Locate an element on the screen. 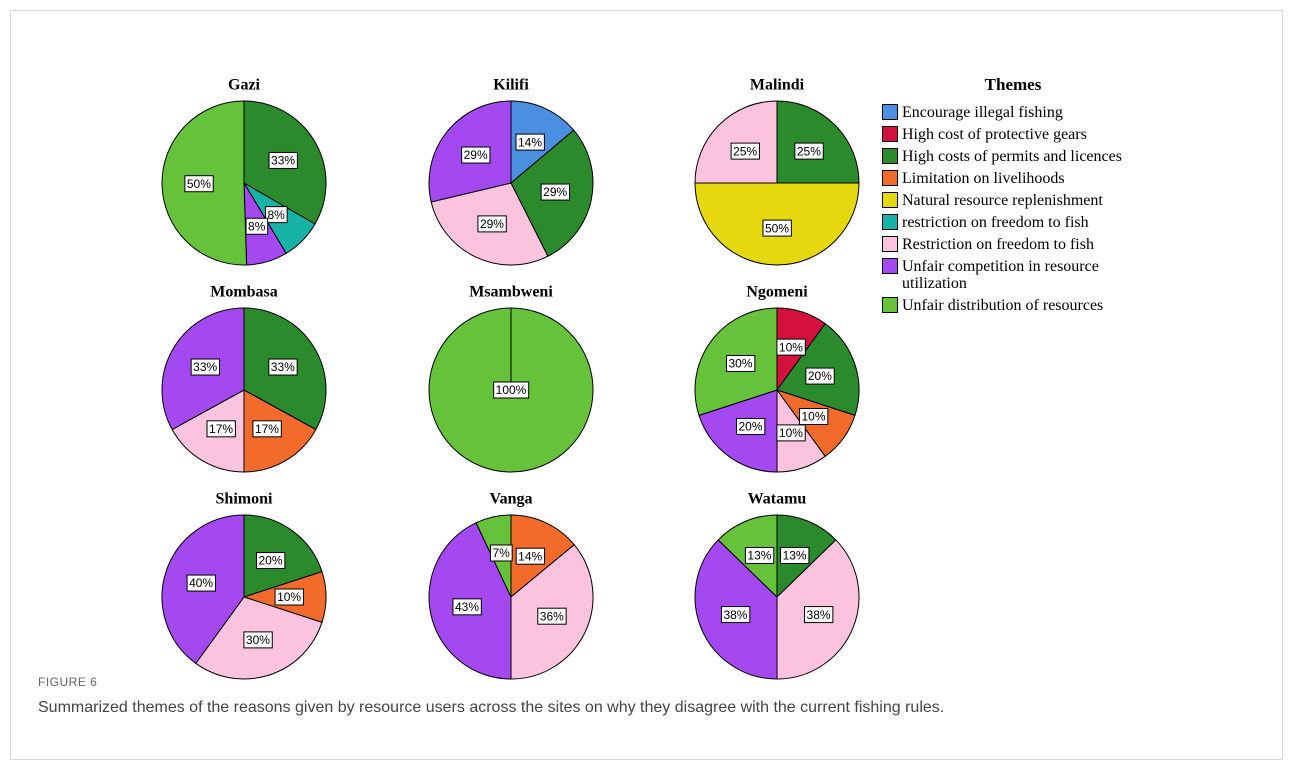 The image size is (1293, 769). data-label-text: 13% is located at coordinates (795, 556).